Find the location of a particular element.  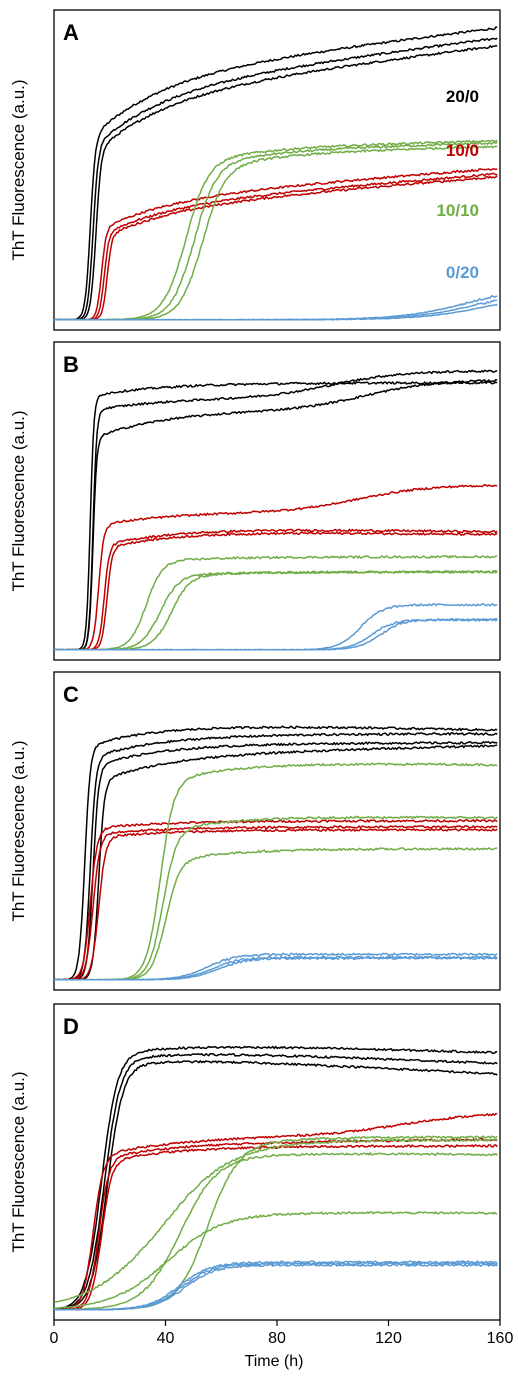

x-tick-label: 120 is located at coordinates (388, 1338).